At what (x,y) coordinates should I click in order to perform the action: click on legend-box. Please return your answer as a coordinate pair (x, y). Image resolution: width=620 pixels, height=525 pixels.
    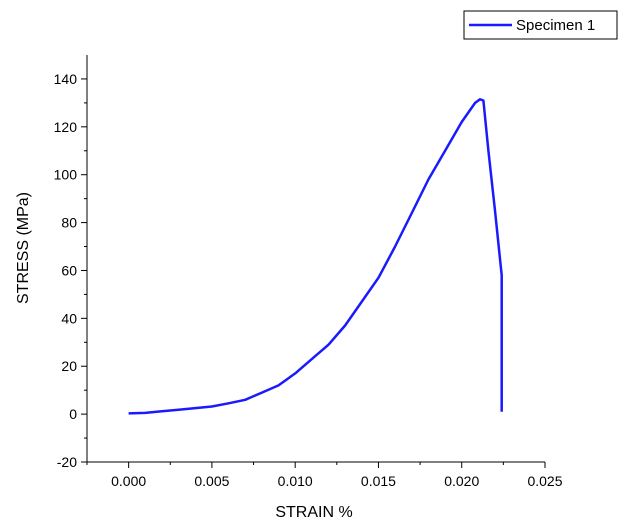
    Looking at the image, I should click on (540, 25).